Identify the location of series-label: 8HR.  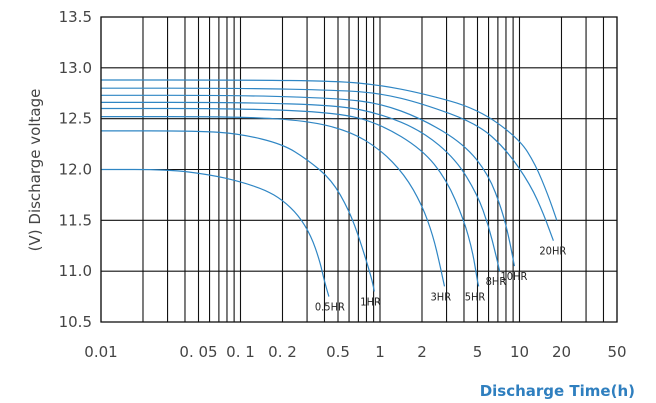
(496, 281).